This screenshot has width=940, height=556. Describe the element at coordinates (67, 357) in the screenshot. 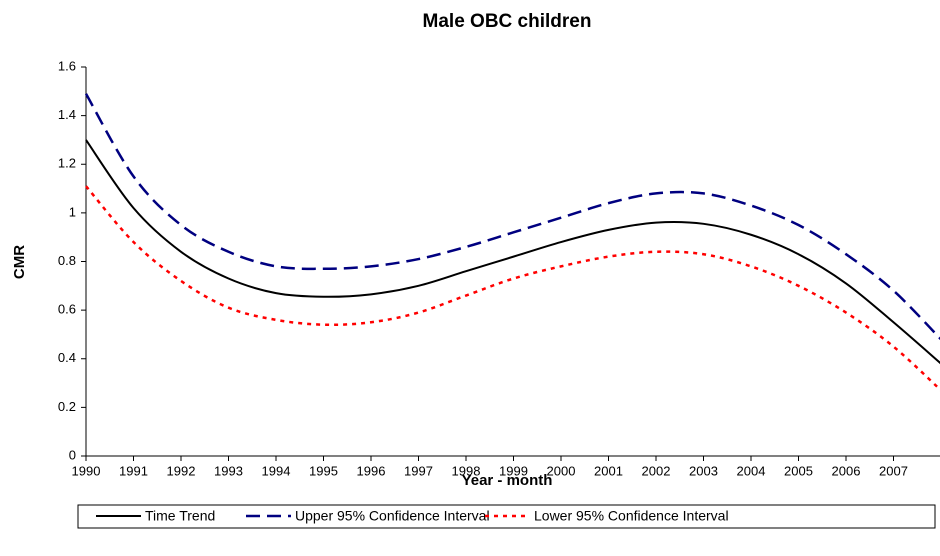

I see `y-tick-label: 0.4` at that location.